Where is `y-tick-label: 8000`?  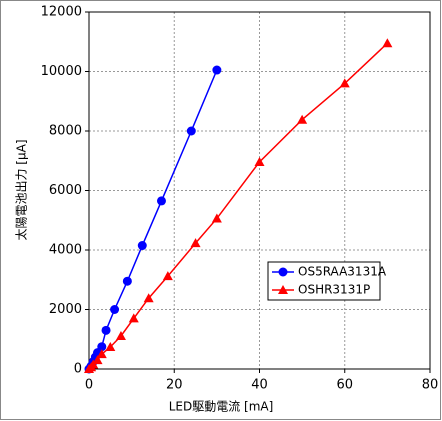 y-tick-label: 8000 is located at coordinates (65, 131).